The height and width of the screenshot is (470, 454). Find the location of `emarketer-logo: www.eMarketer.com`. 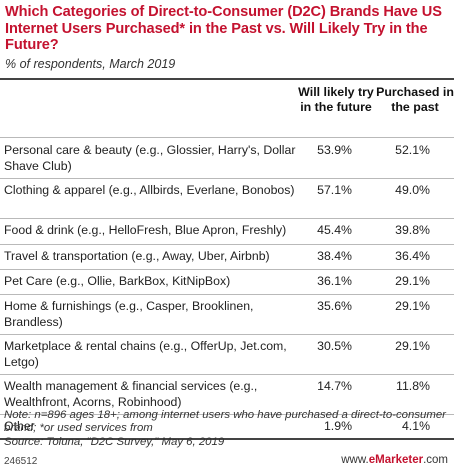

emarketer-logo: www.eMarketer.com is located at coordinates (394, 460).